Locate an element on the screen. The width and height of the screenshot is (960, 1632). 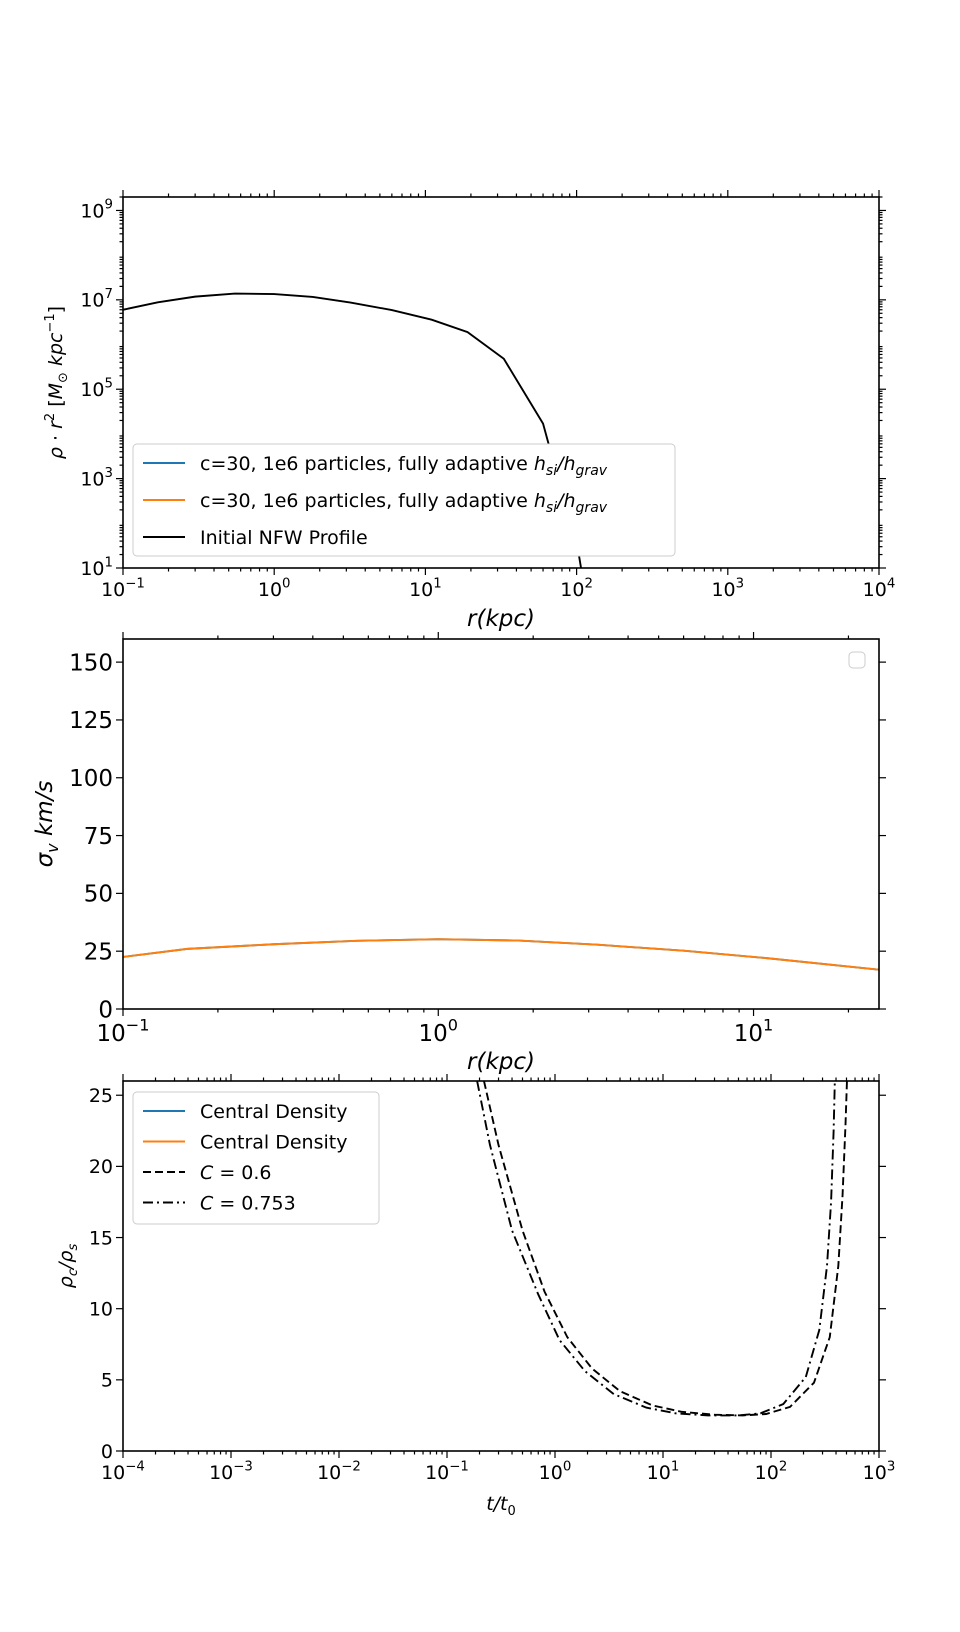
y-axis-label: ρc/ρs is located at coordinates (68, 1266).